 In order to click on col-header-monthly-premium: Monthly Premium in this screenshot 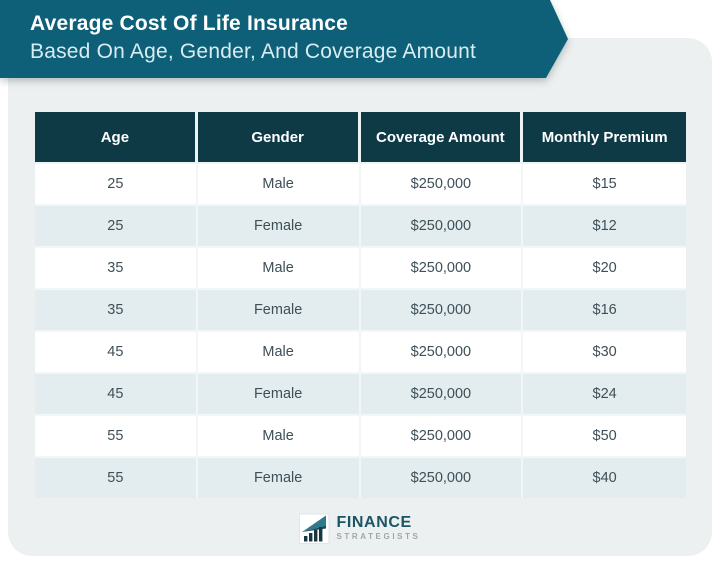, I will do `click(604, 138)`.